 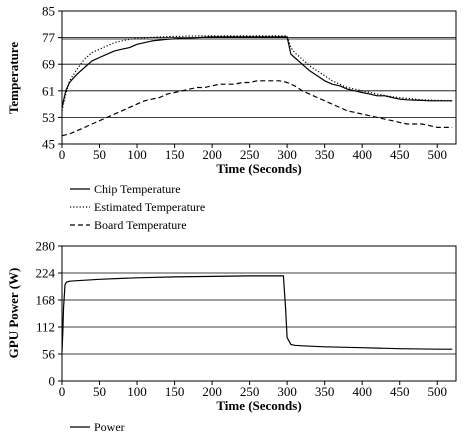 What do you see at coordinates (48, 11) in the screenshot?
I see `y-tick-label: 85` at bounding box center [48, 11].